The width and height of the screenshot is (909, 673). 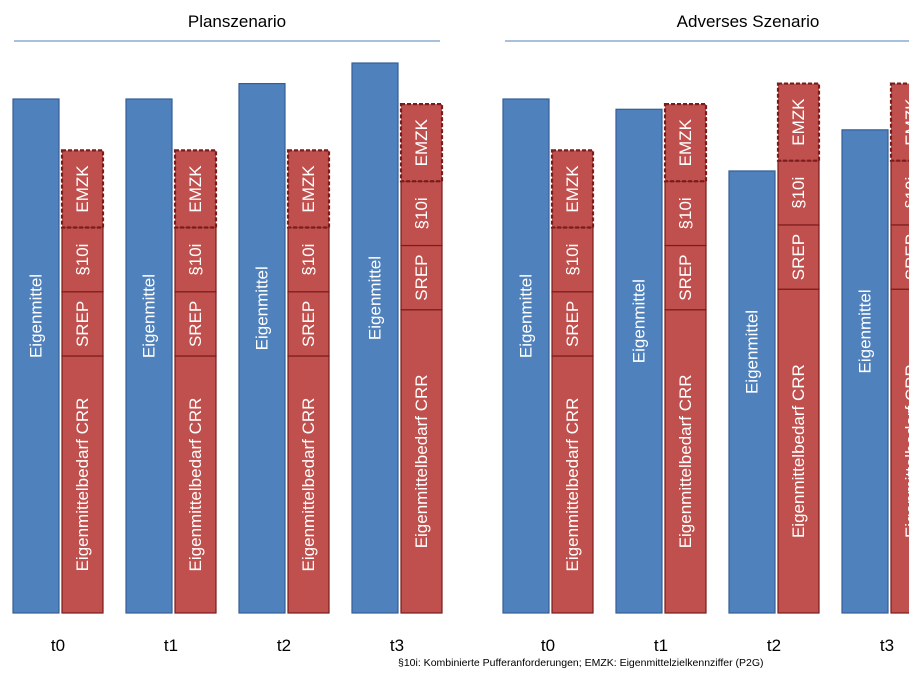 What do you see at coordinates (748, 21) in the screenshot?
I see `panel-title: Adverses Szenario` at bounding box center [748, 21].